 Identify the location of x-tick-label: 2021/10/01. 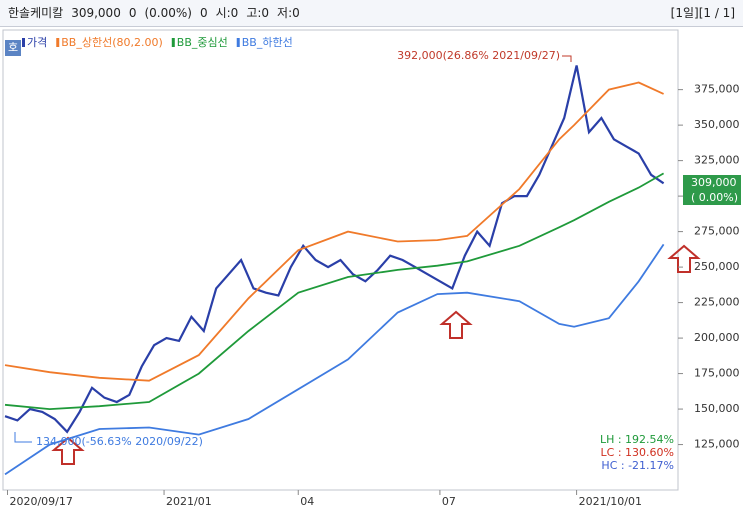
(610, 501).